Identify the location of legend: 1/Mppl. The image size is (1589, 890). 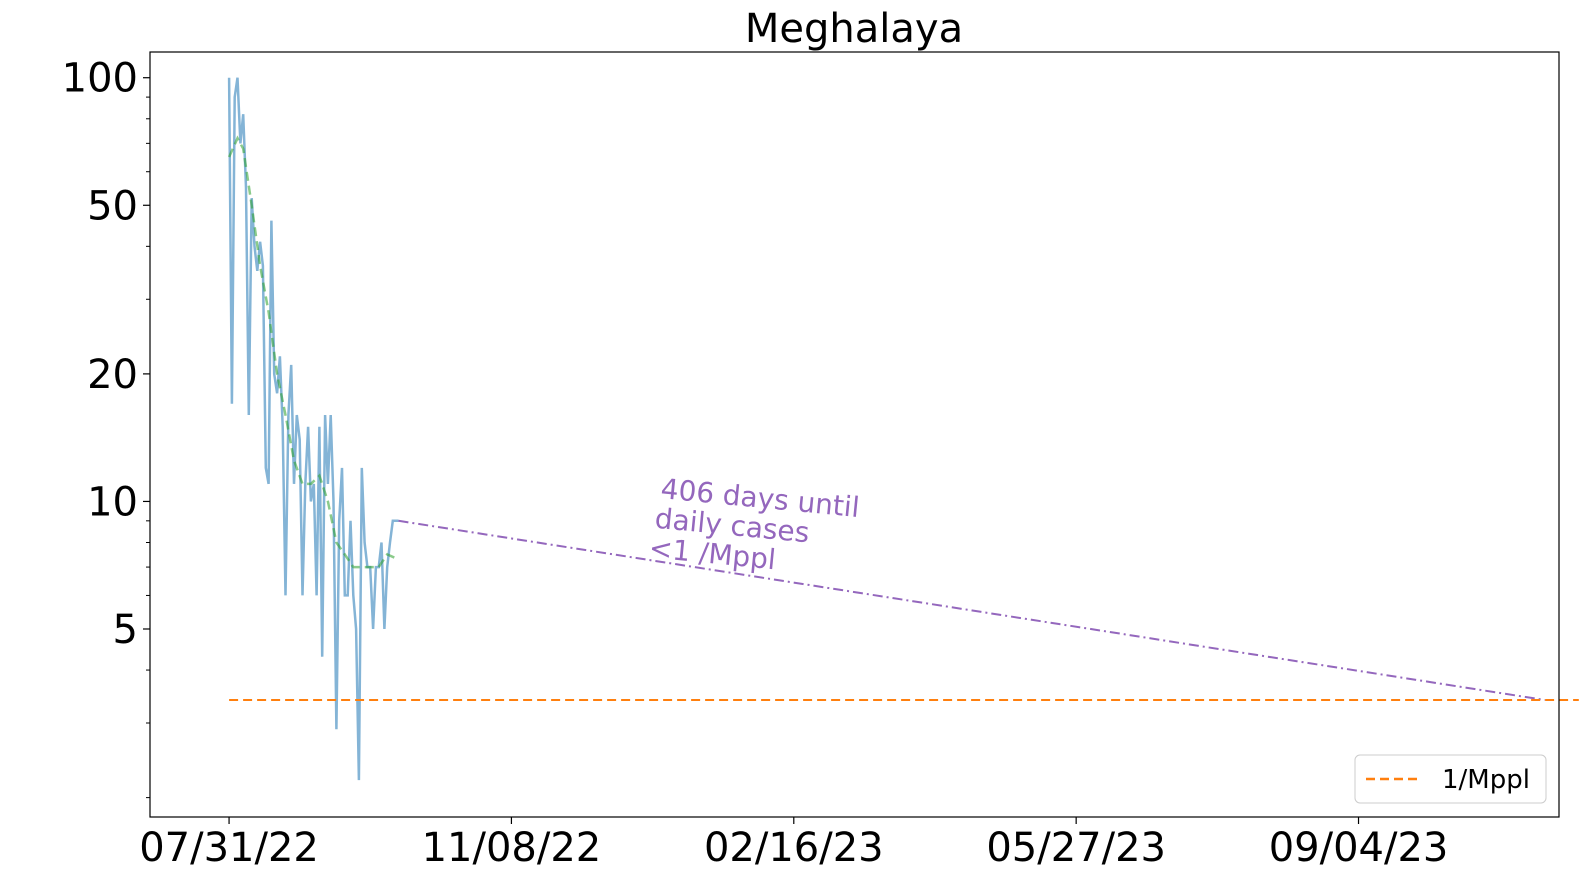
(1450, 779).